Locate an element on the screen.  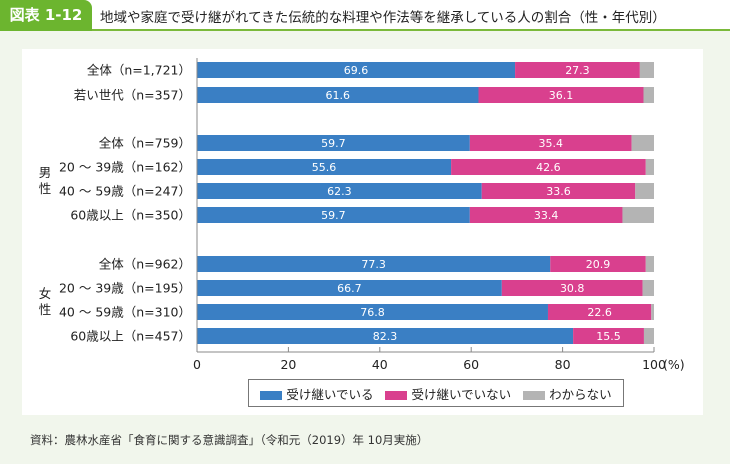
data-label: 76.8 is located at coordinates (372, 312).